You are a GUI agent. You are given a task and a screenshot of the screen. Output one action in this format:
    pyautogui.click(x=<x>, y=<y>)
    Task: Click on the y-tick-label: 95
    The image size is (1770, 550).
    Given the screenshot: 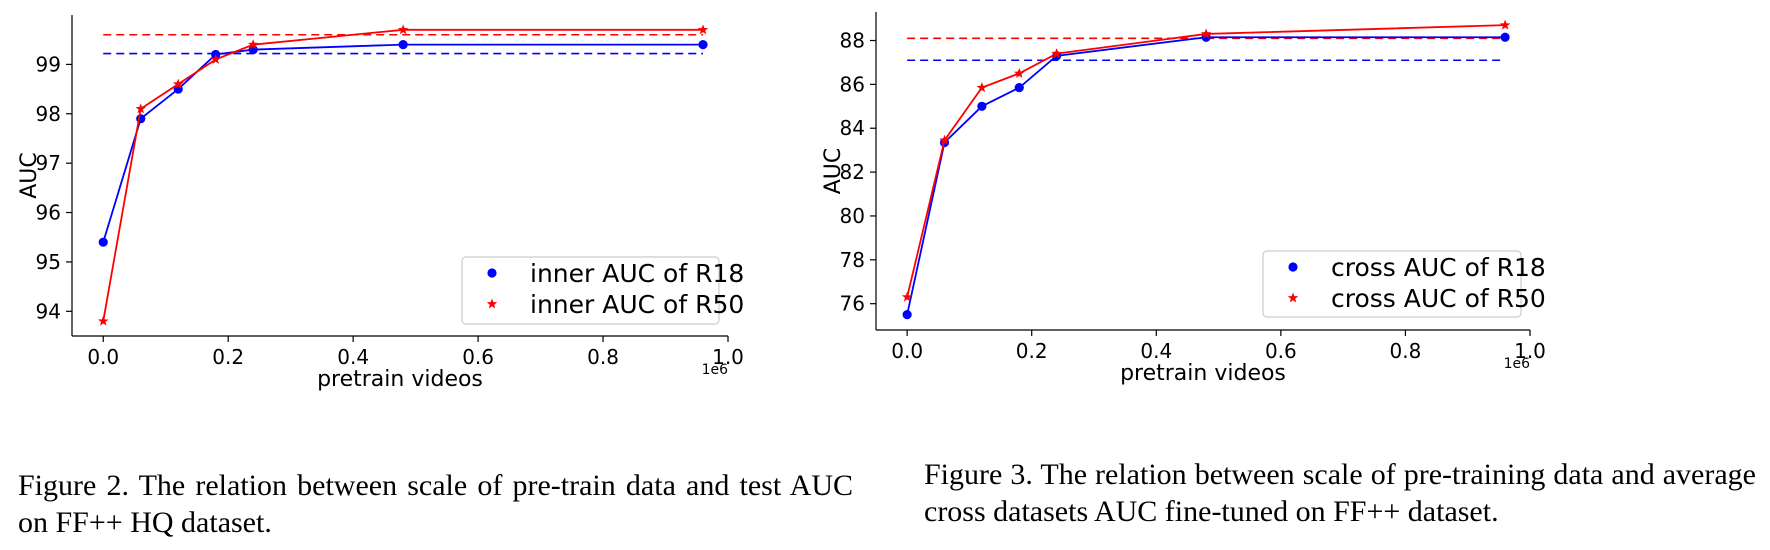 What is the action you would take?
    pyautogui.click(x=48, y=262)
    